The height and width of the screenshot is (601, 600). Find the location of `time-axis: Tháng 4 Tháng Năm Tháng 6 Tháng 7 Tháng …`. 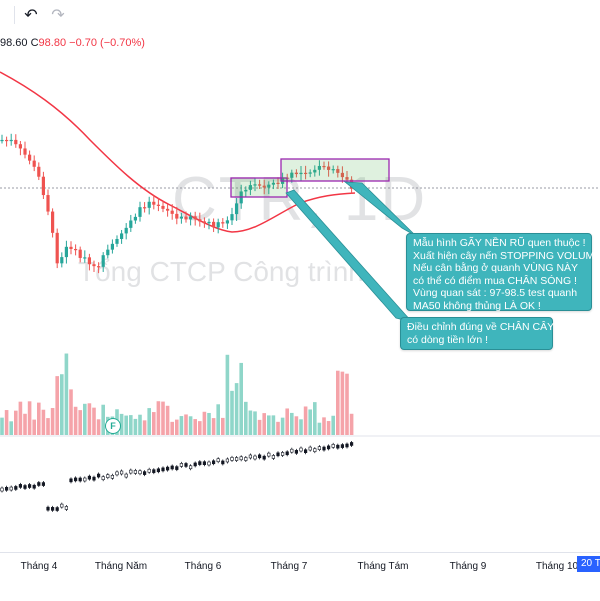

time-axis: Tháng 4 Tháng Năm Tháng 6 Tháng 7 Tháng … is located at coordinates (300, 576).